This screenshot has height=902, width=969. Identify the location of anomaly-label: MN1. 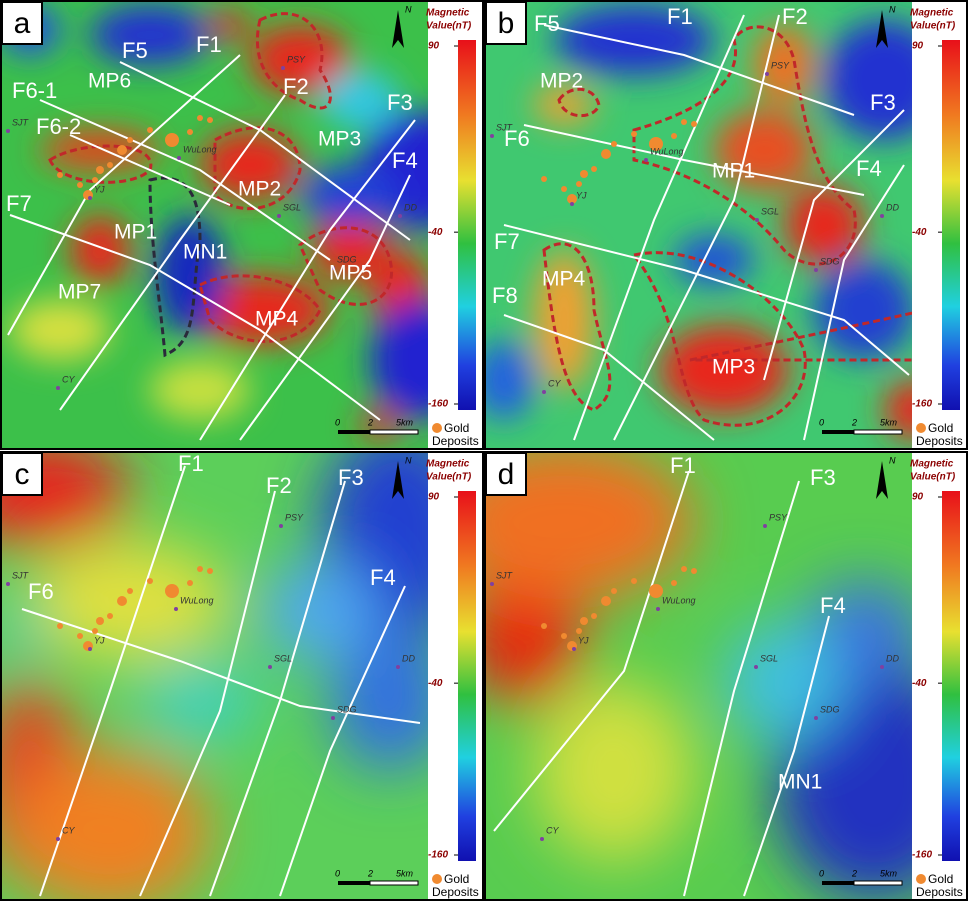
(800, 782).